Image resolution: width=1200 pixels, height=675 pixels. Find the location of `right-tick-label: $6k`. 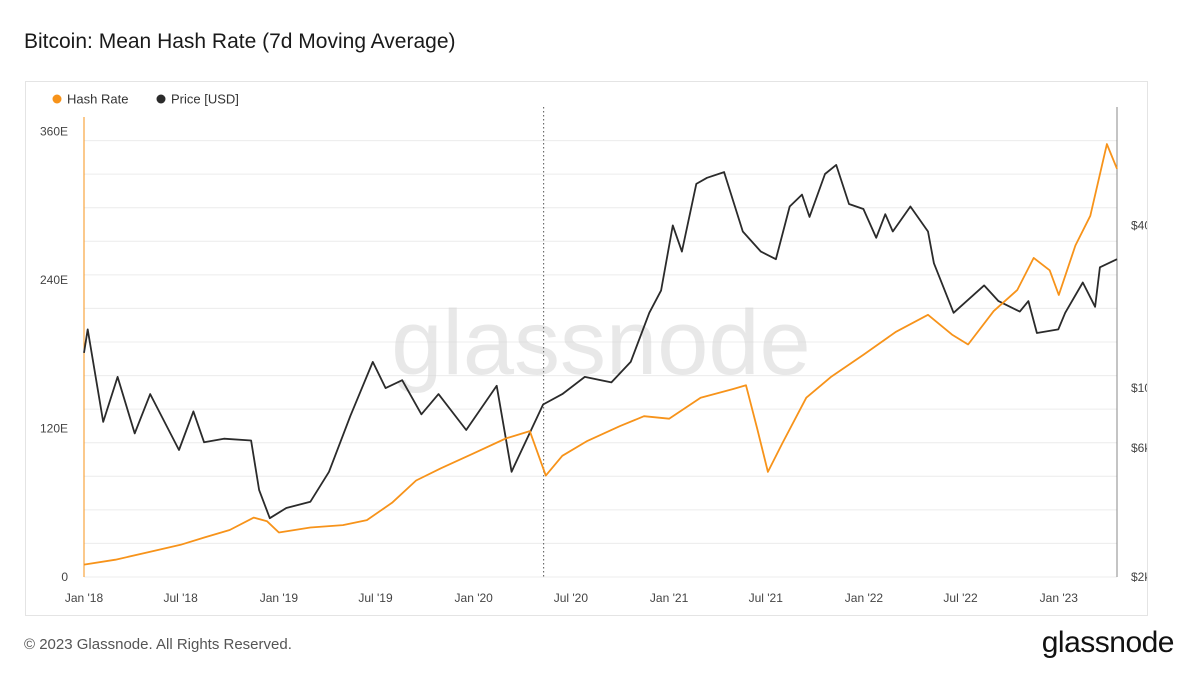

right-tick-label: $6k is located at coordinates (1139, 448).